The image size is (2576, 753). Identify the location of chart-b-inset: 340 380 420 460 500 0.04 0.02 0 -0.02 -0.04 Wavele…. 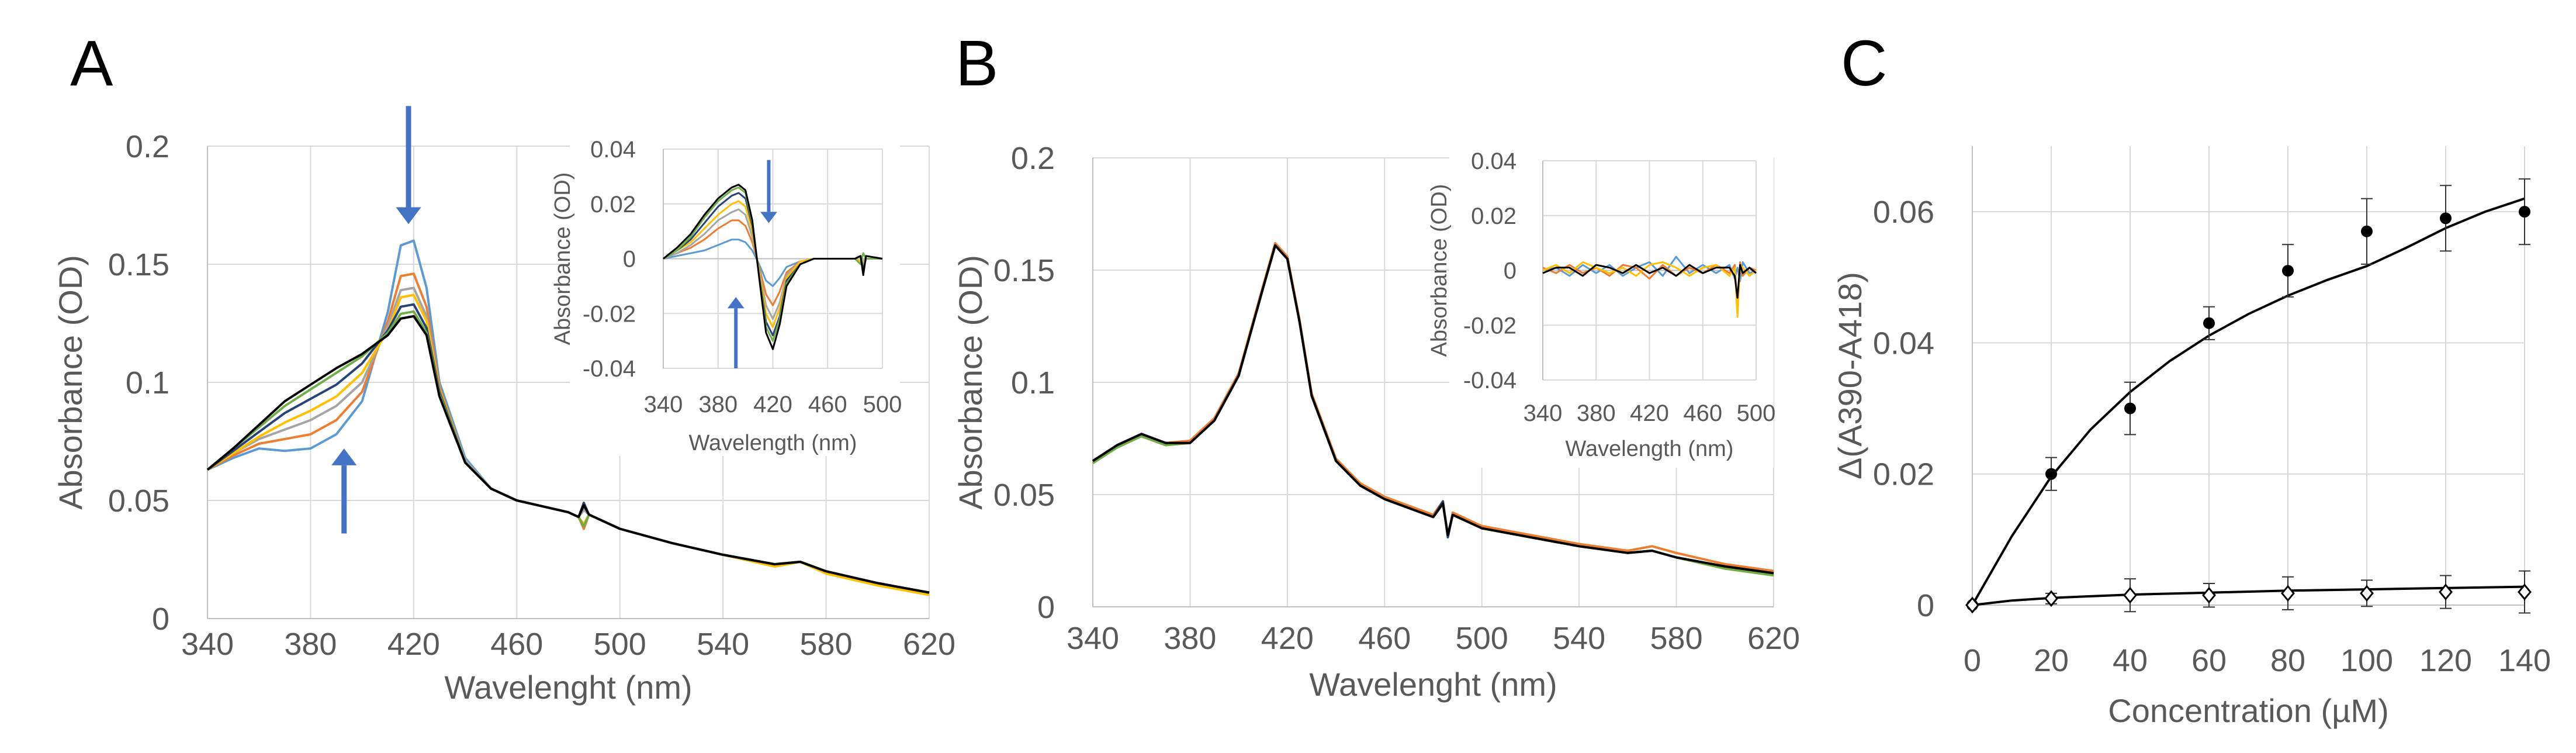
(1601, 308).